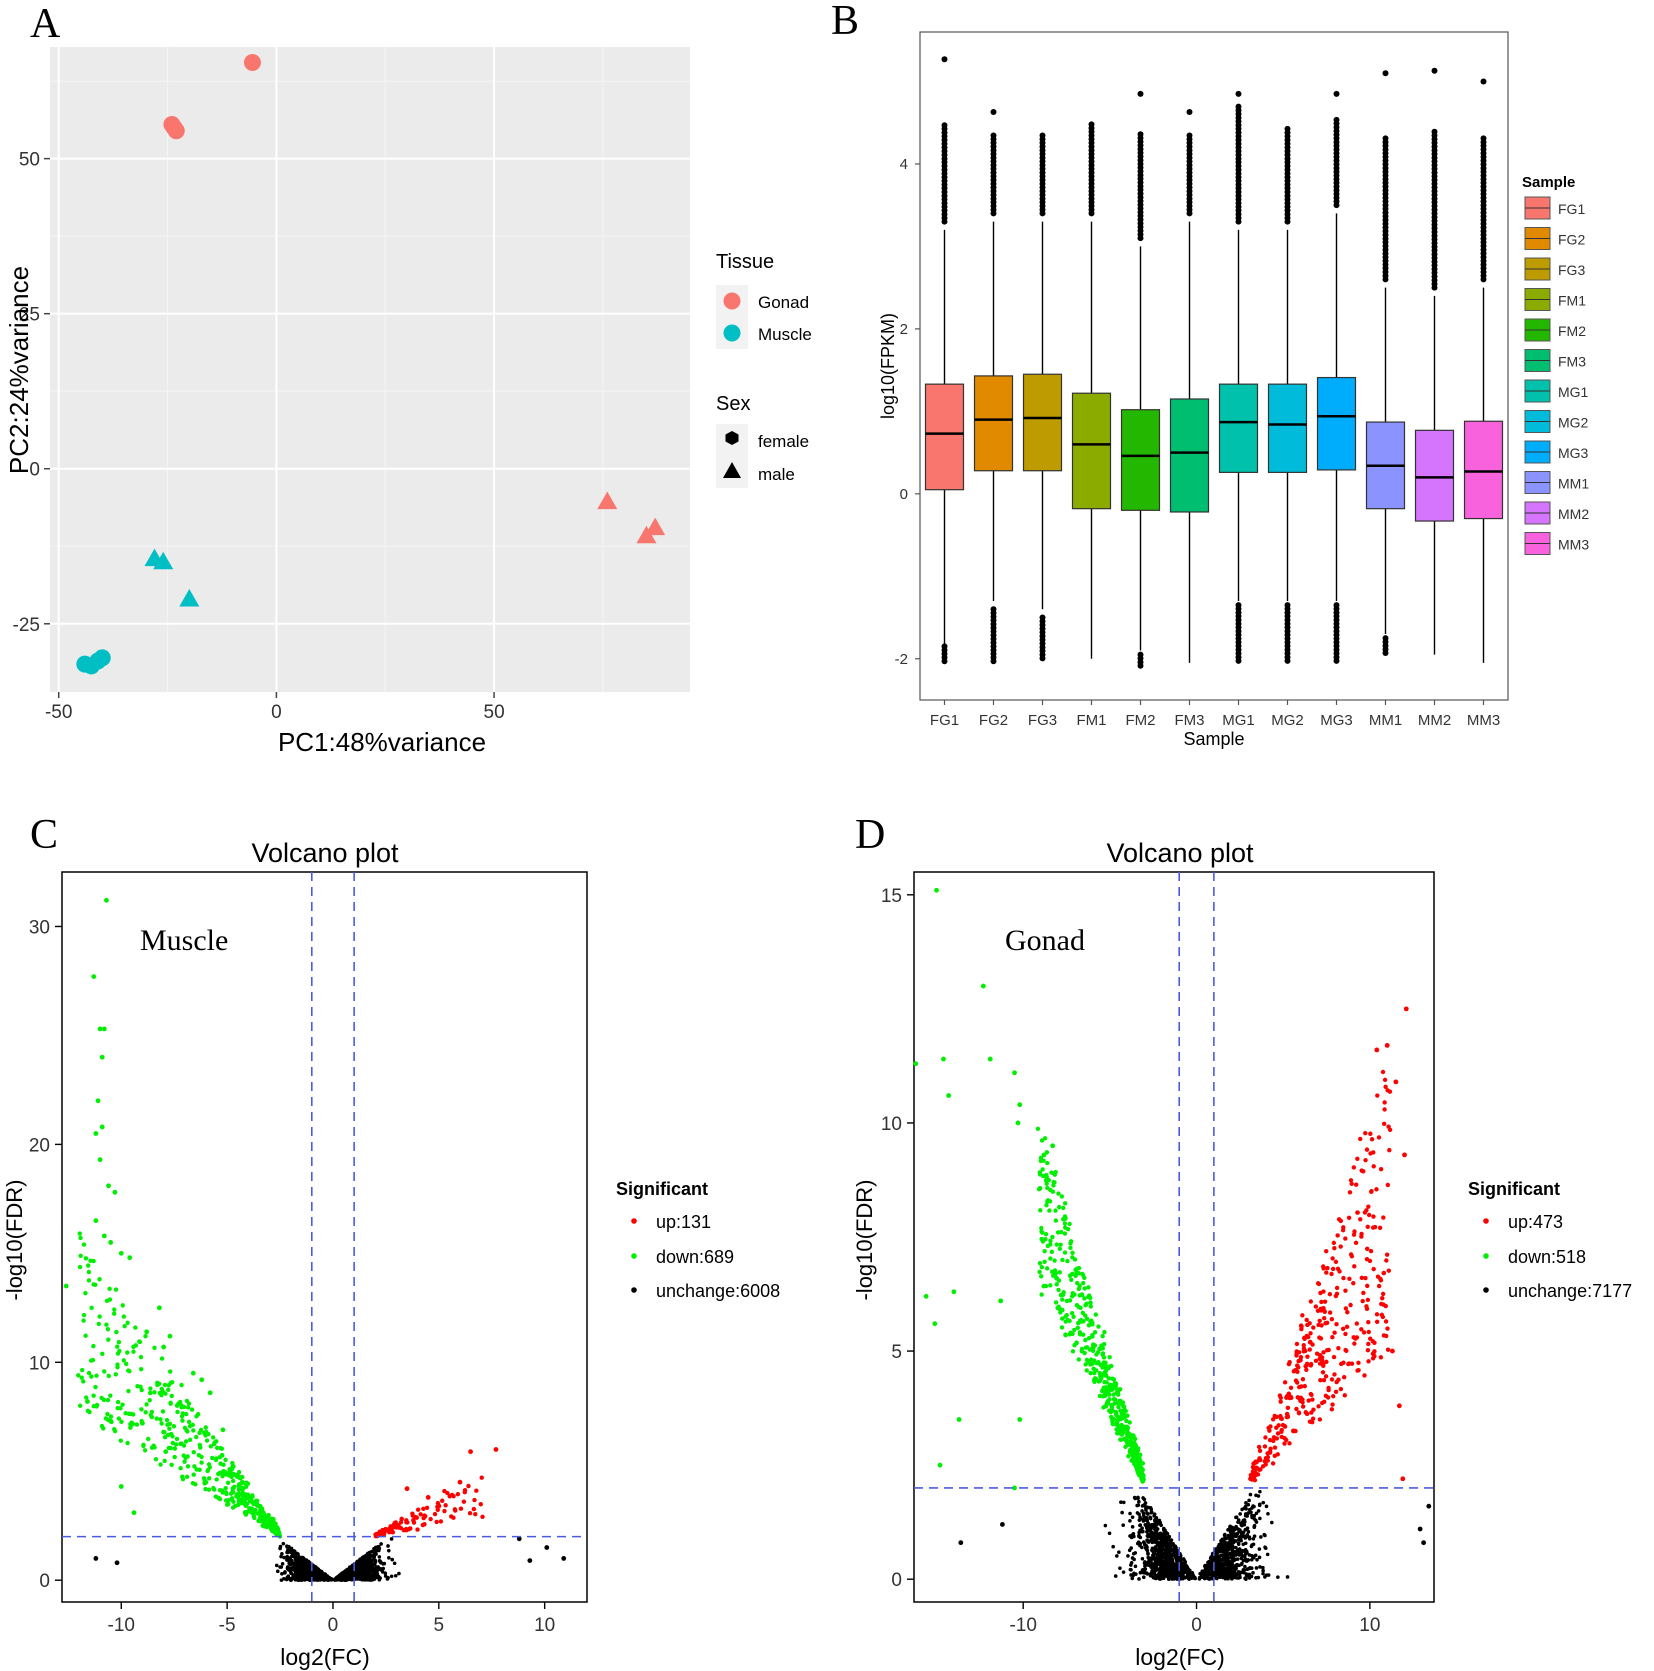  I want to click on boxplot-y-axis-label: log10(FPKM), so click(888, 366).